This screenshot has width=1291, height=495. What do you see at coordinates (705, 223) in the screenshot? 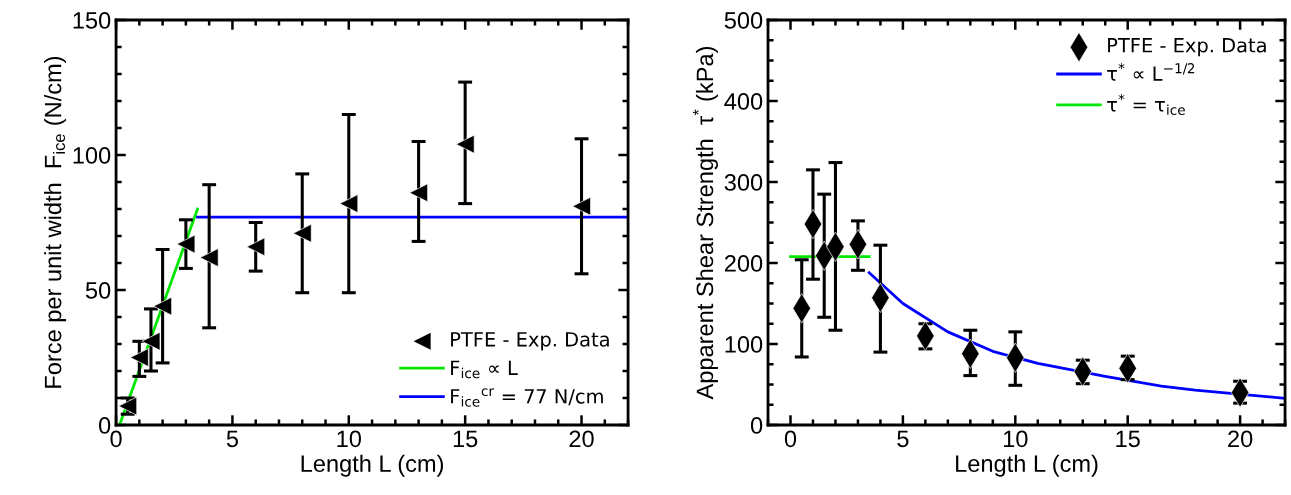
I see `y-axis-title: Apparent Shear Strength τ$^{*}$ (kPa)` at bounding box center [705, 223].